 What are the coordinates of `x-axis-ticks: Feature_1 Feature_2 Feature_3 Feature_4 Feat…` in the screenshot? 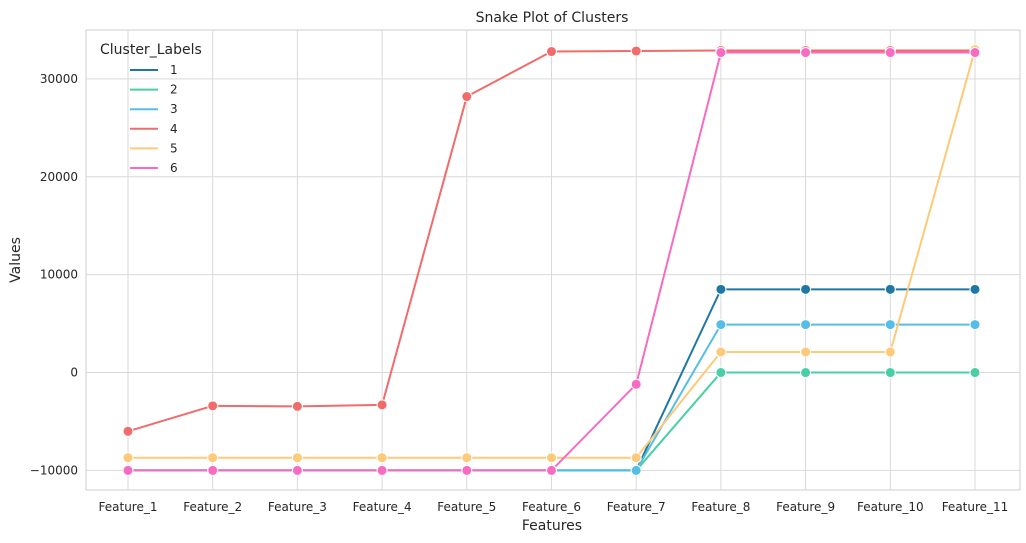 It's located at (554, 507).